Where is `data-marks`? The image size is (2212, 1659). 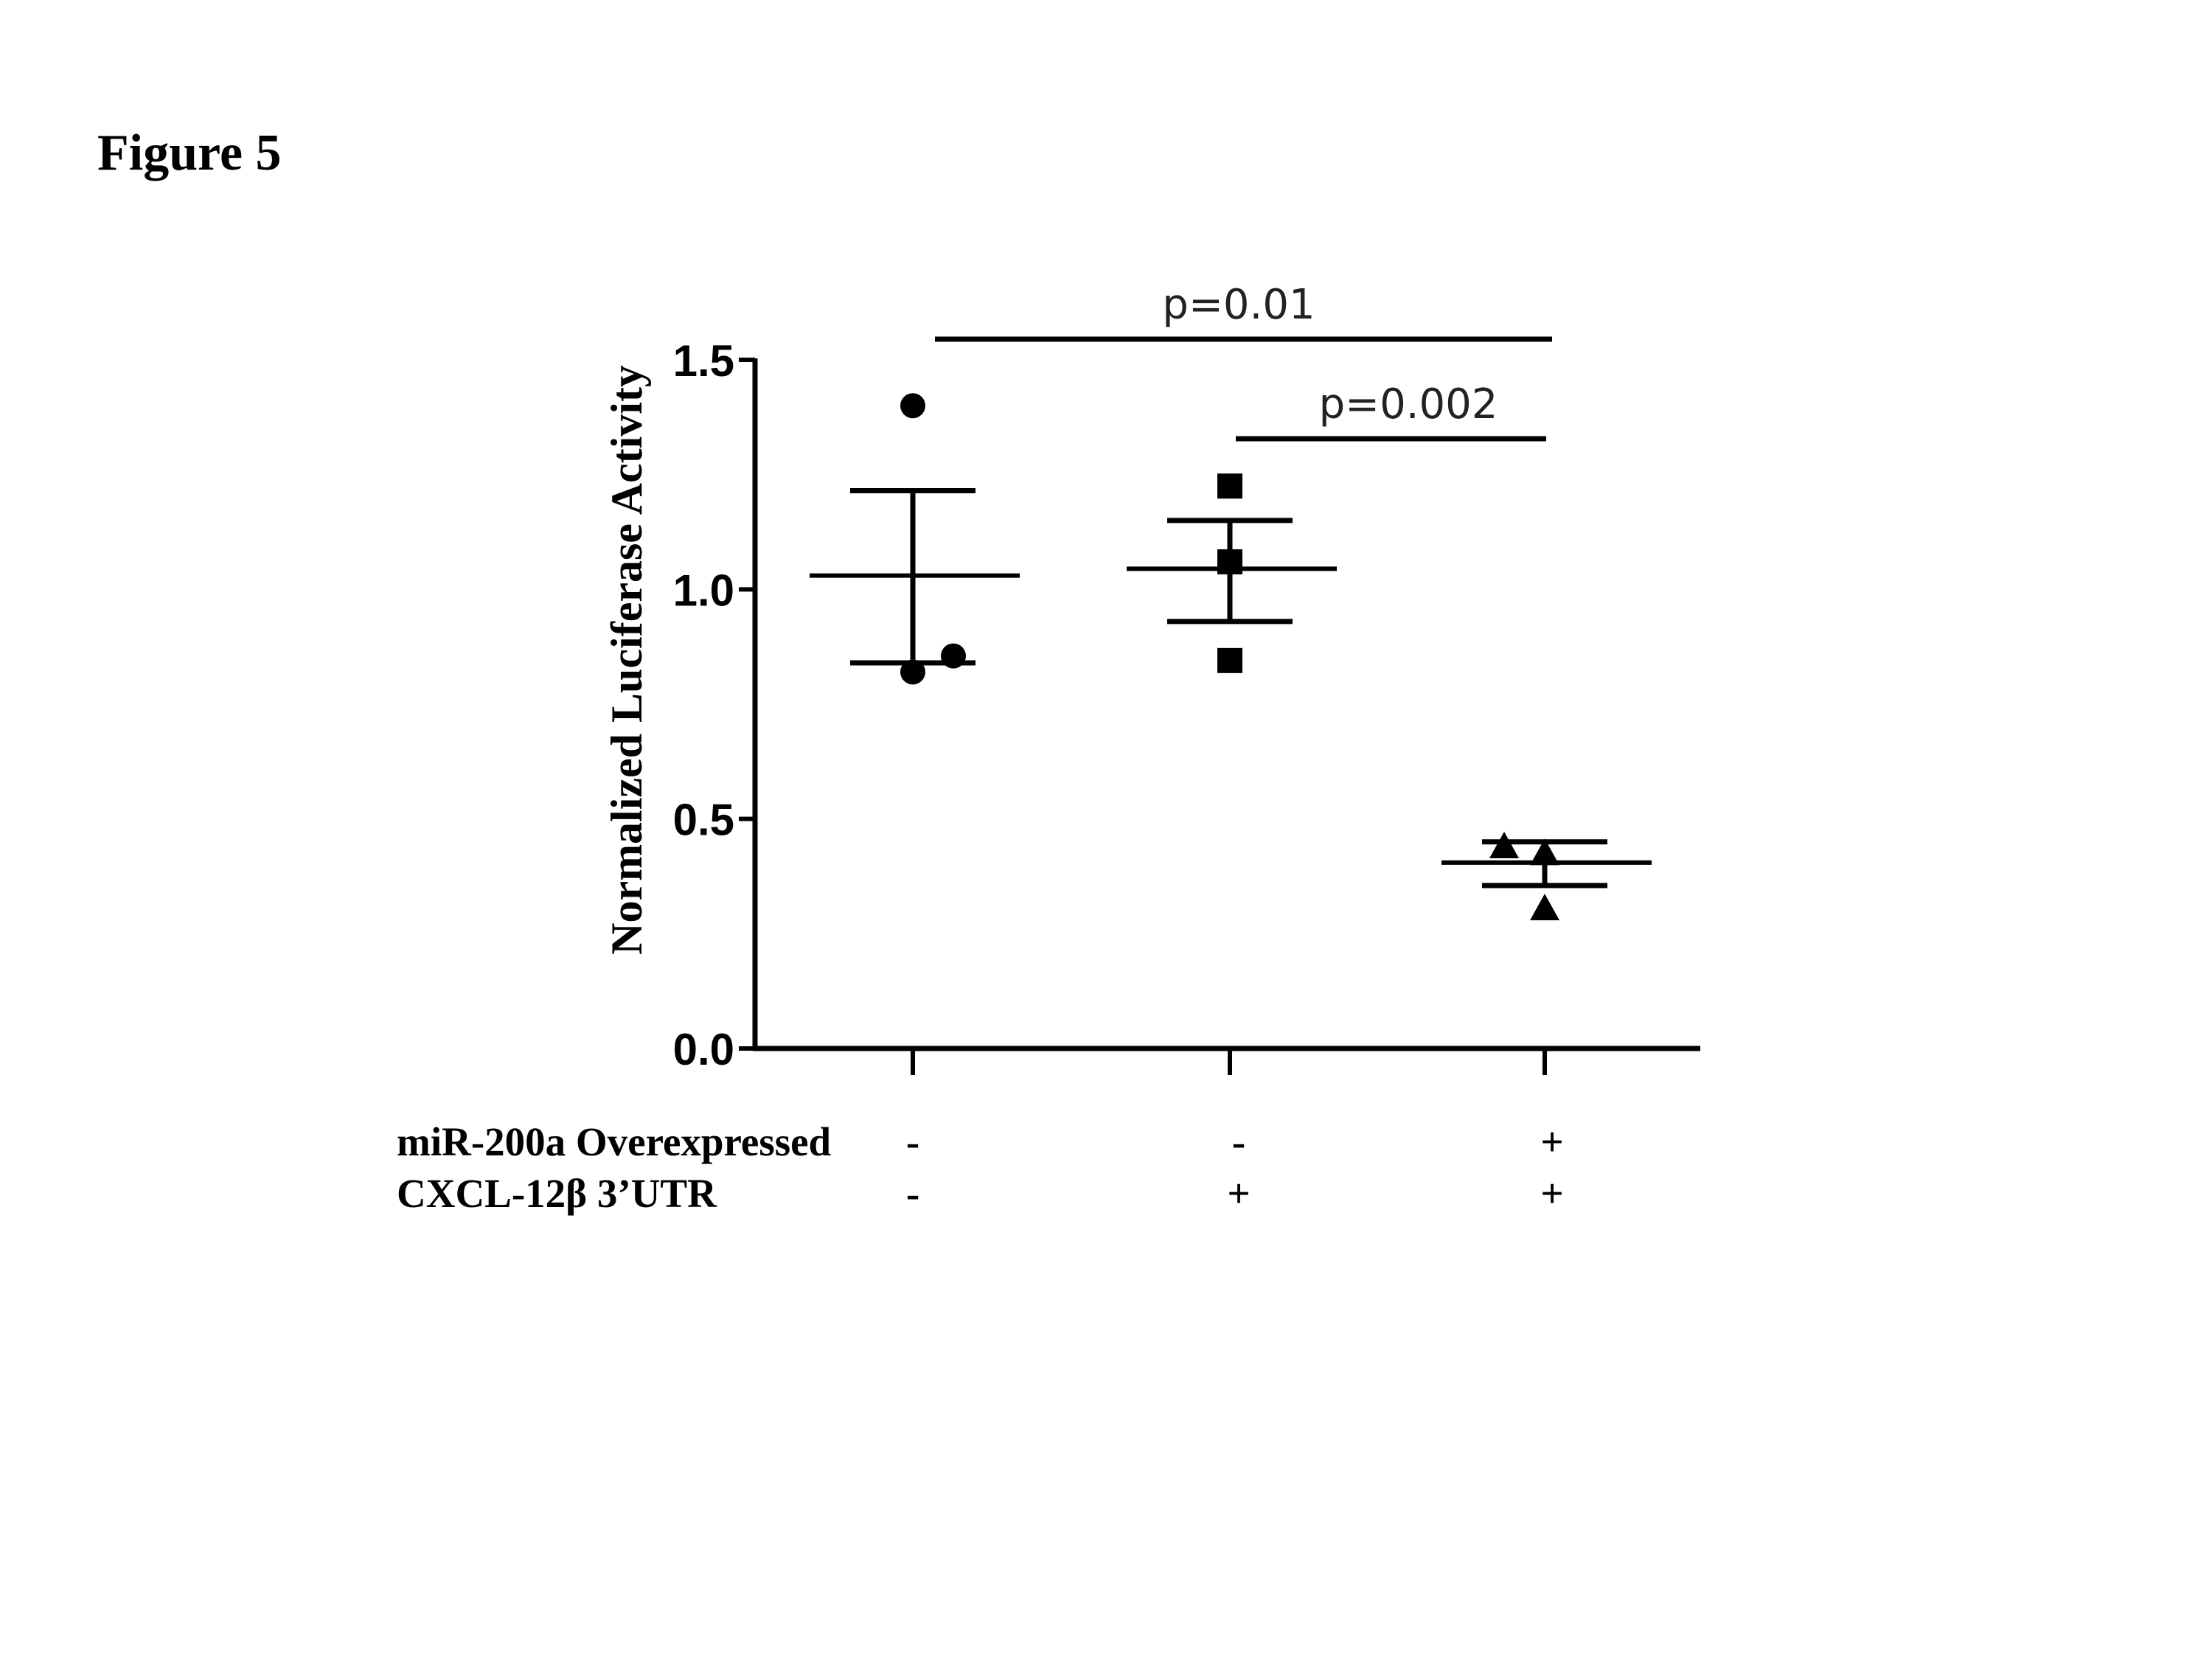
data-marks is located at coordinates (1231, 657).